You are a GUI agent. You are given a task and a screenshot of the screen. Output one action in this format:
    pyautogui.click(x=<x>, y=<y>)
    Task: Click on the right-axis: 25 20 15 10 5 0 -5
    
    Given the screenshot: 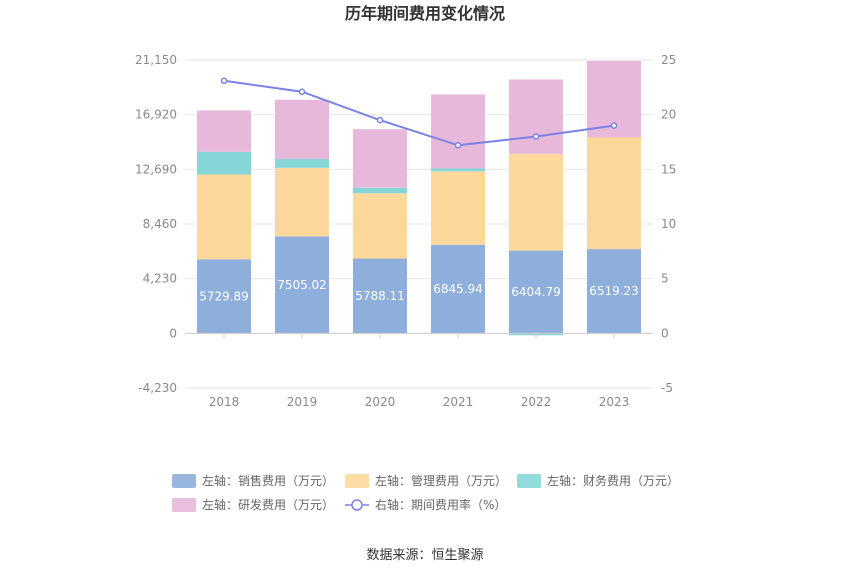 What is the action you would take?
    pyautogui.click(x=668, y=224)
    